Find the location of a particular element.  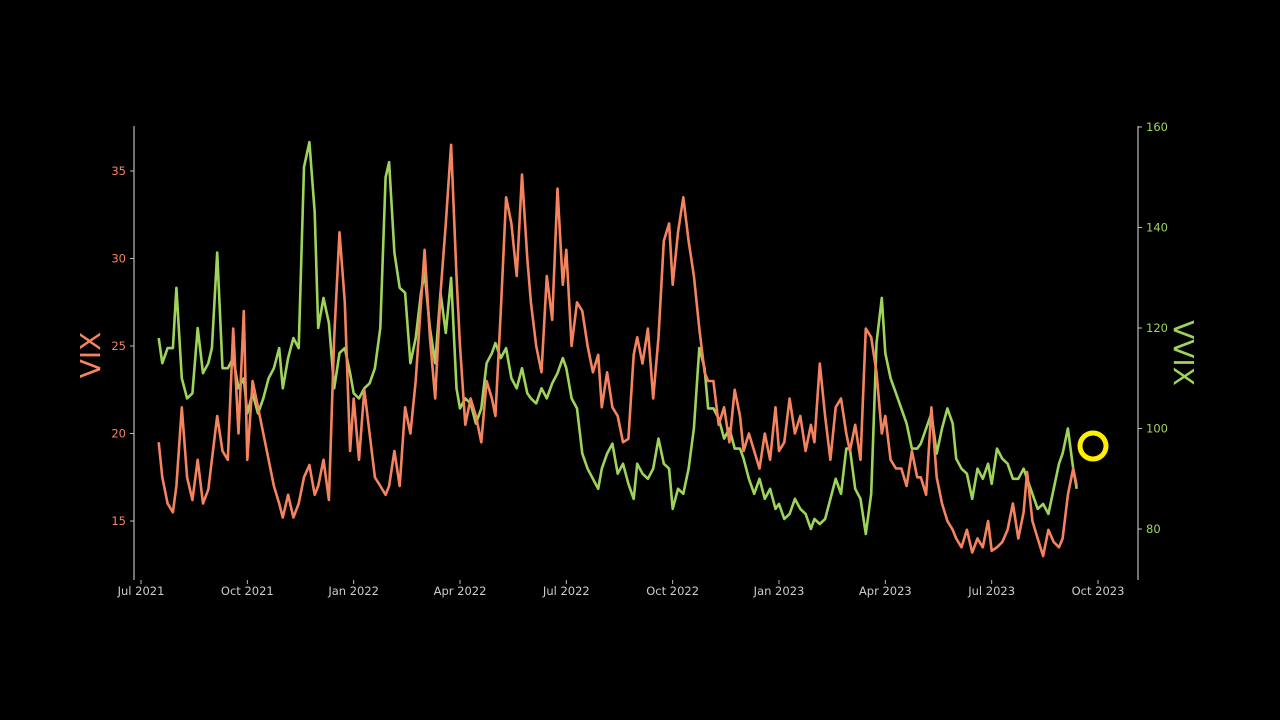

date-tick-label: Apr 2023 is located at coordinates (885, 591).